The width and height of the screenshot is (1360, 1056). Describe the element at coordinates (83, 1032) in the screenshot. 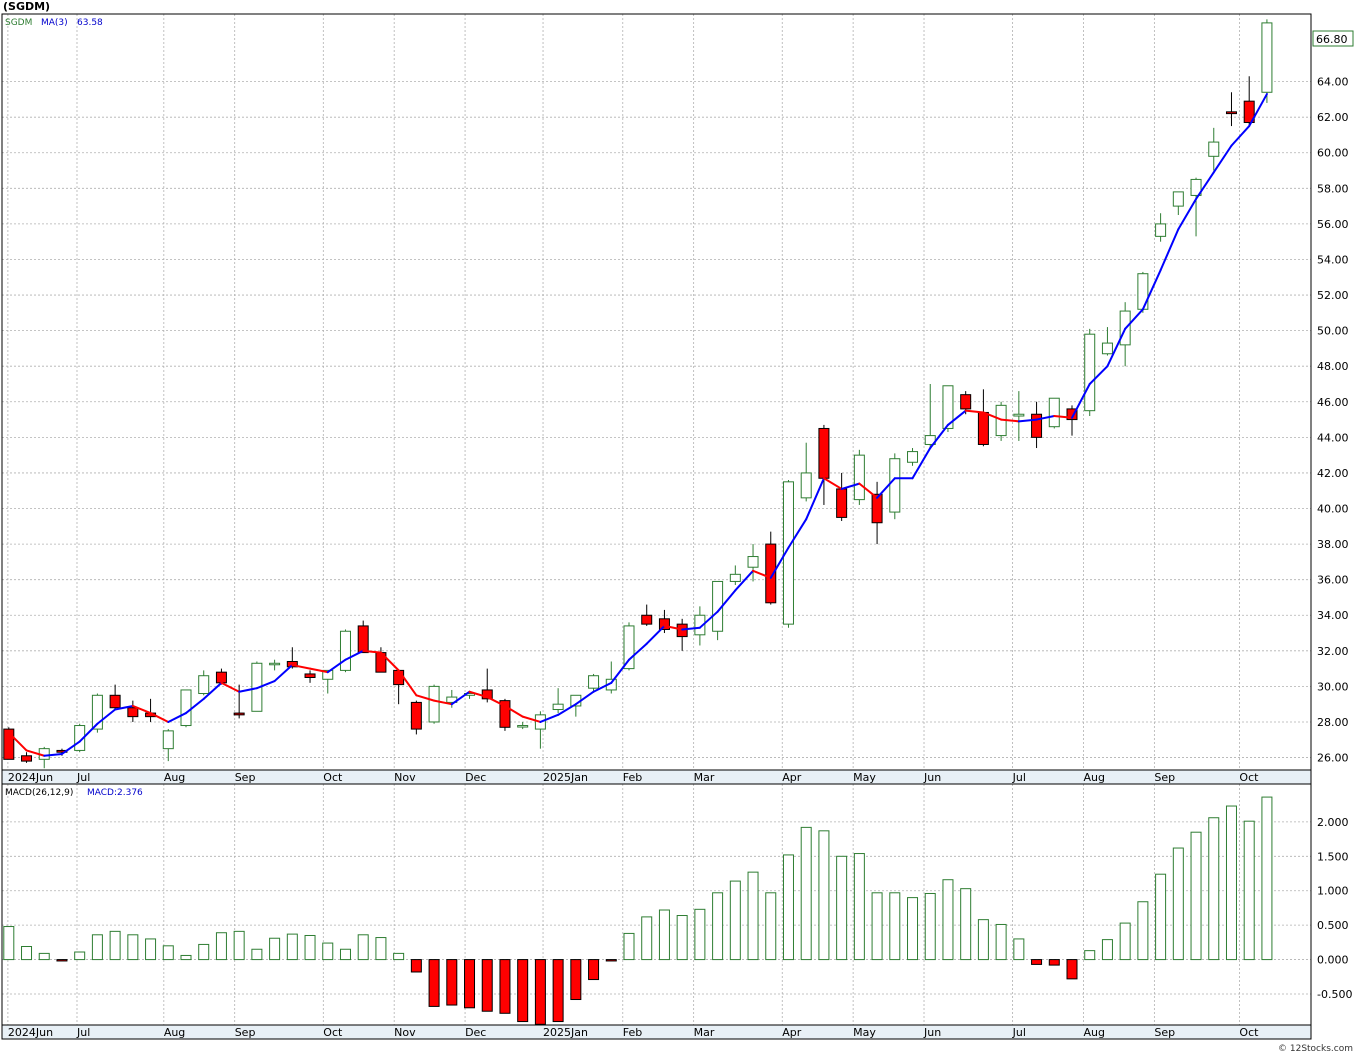

I see `macd-x-tick-label: Jul` at that location.